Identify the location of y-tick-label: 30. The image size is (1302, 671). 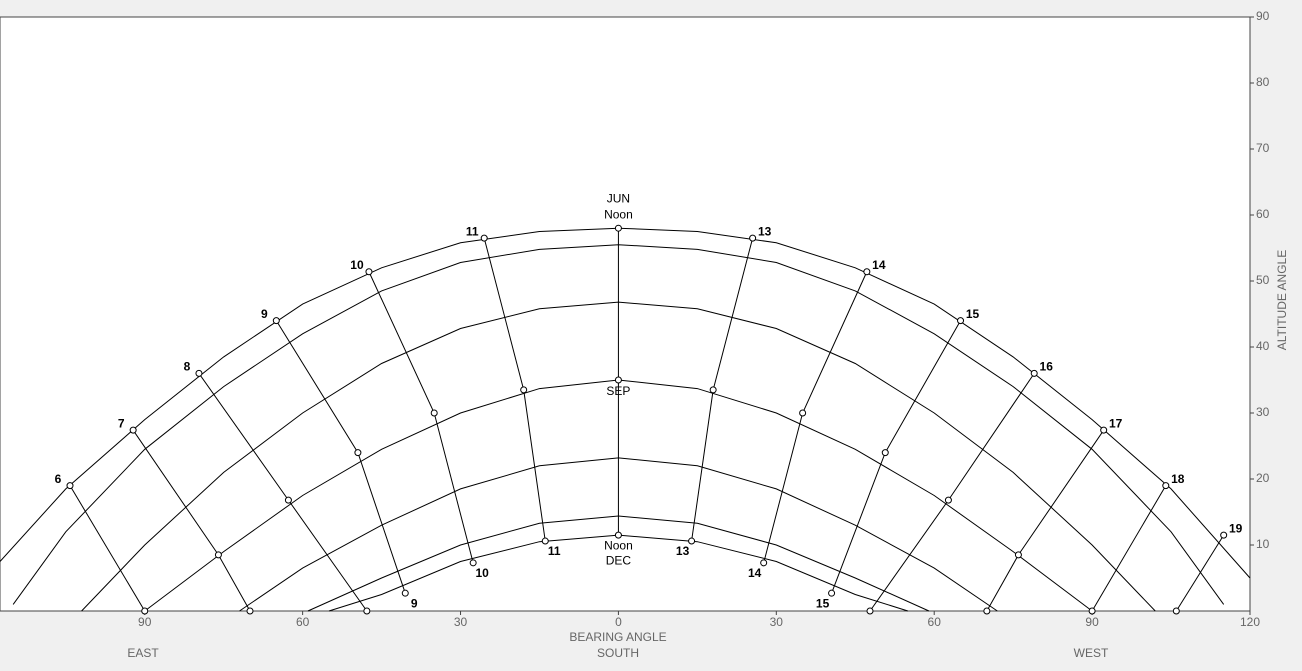
(1263, 412).